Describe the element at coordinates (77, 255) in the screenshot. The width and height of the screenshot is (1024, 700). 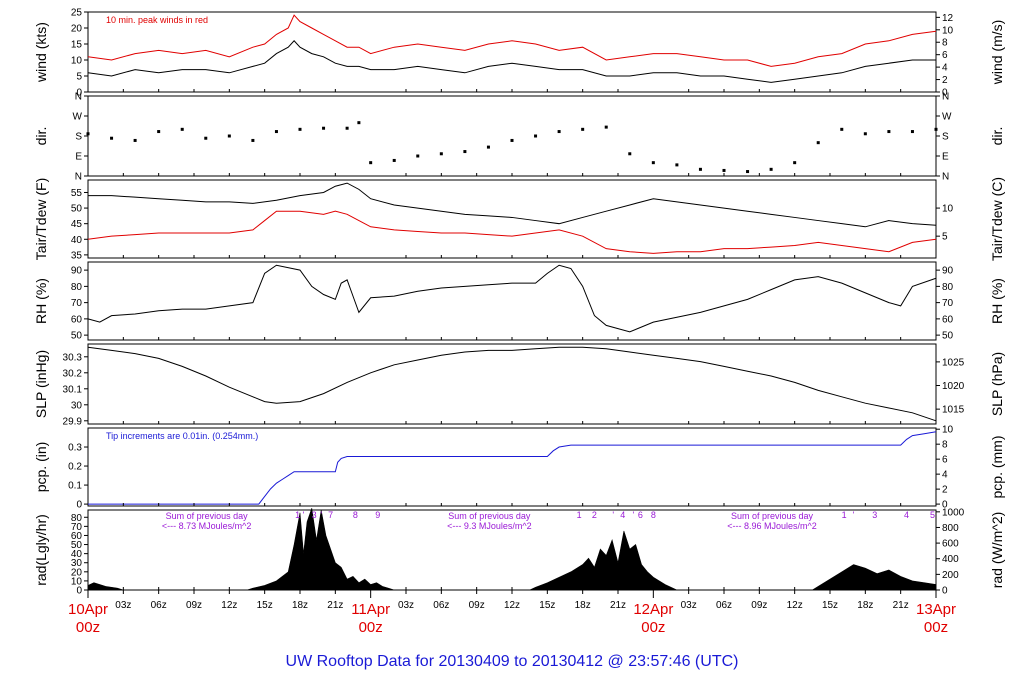
I see `y-tick-label: 35` at that location.